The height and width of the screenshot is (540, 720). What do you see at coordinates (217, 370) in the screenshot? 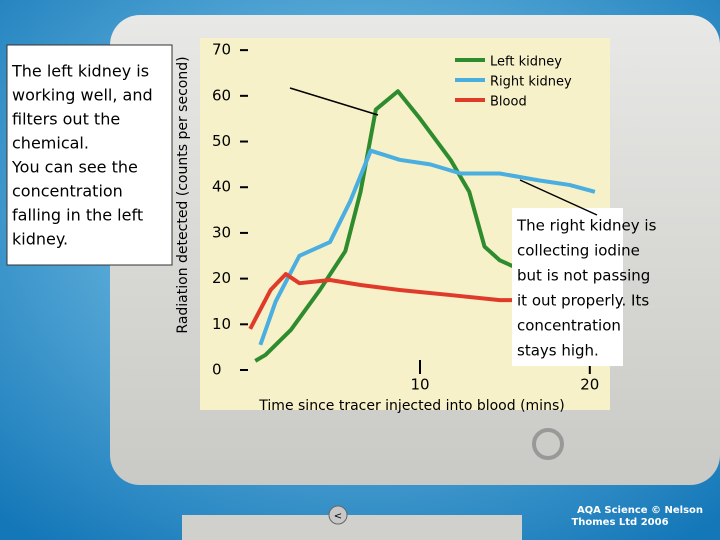
I see `y-tick-label: 0` at bounding box center [217, 370].